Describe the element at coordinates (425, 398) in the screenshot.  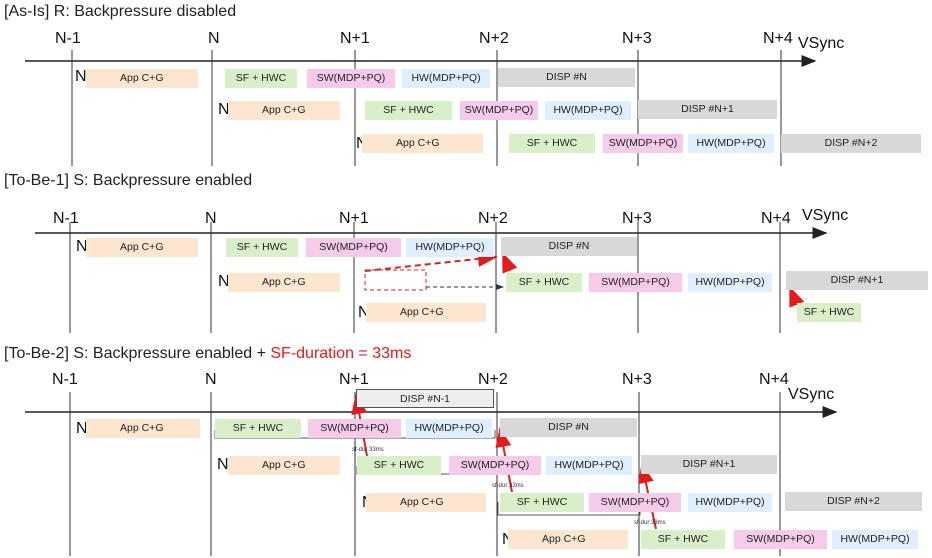
I see `disp-block: DISP #N-1` at that location.